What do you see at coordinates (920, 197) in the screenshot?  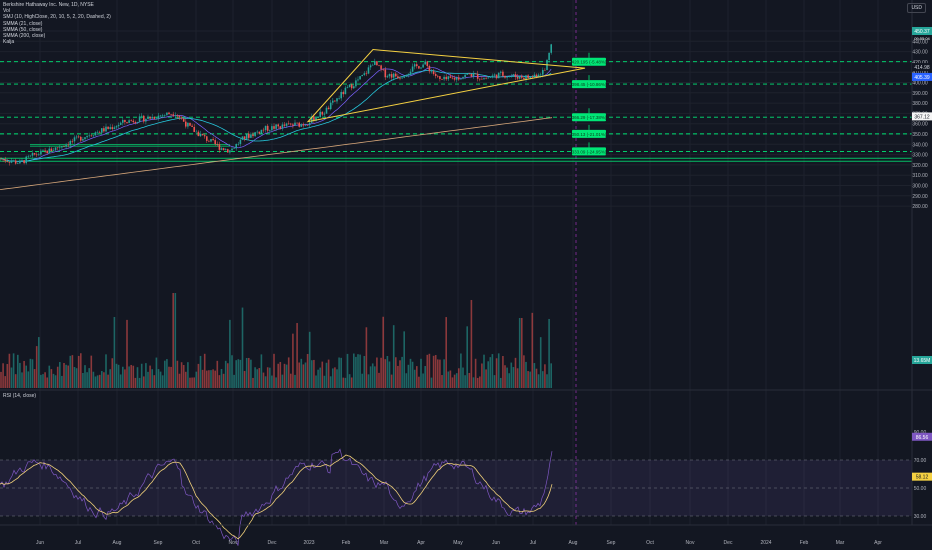 I see `price-label: 290.00` at bounding box center [920, 197].